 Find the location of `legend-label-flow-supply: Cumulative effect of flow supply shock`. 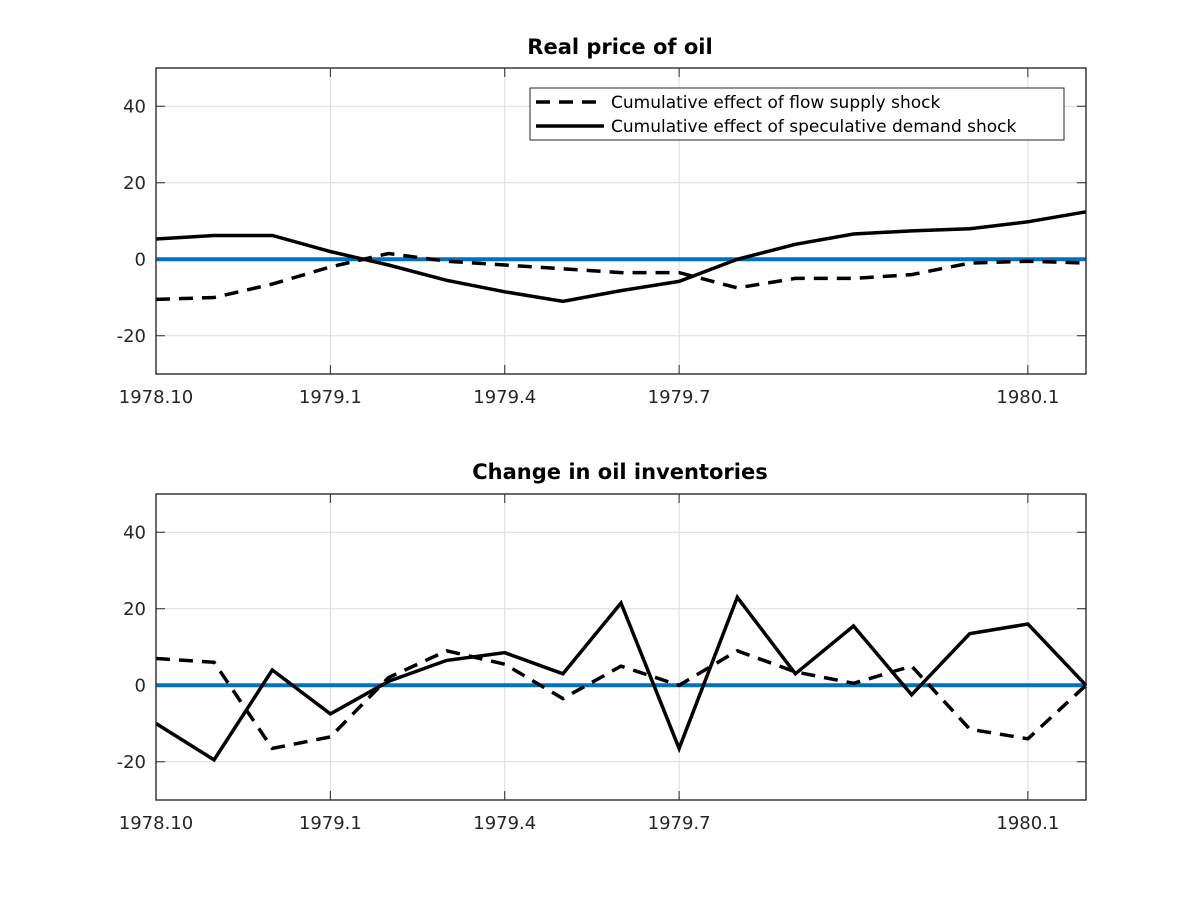

legend-label-flow-supply: Cumulative effect of flow supply shock is located at coordinates (775, 103).